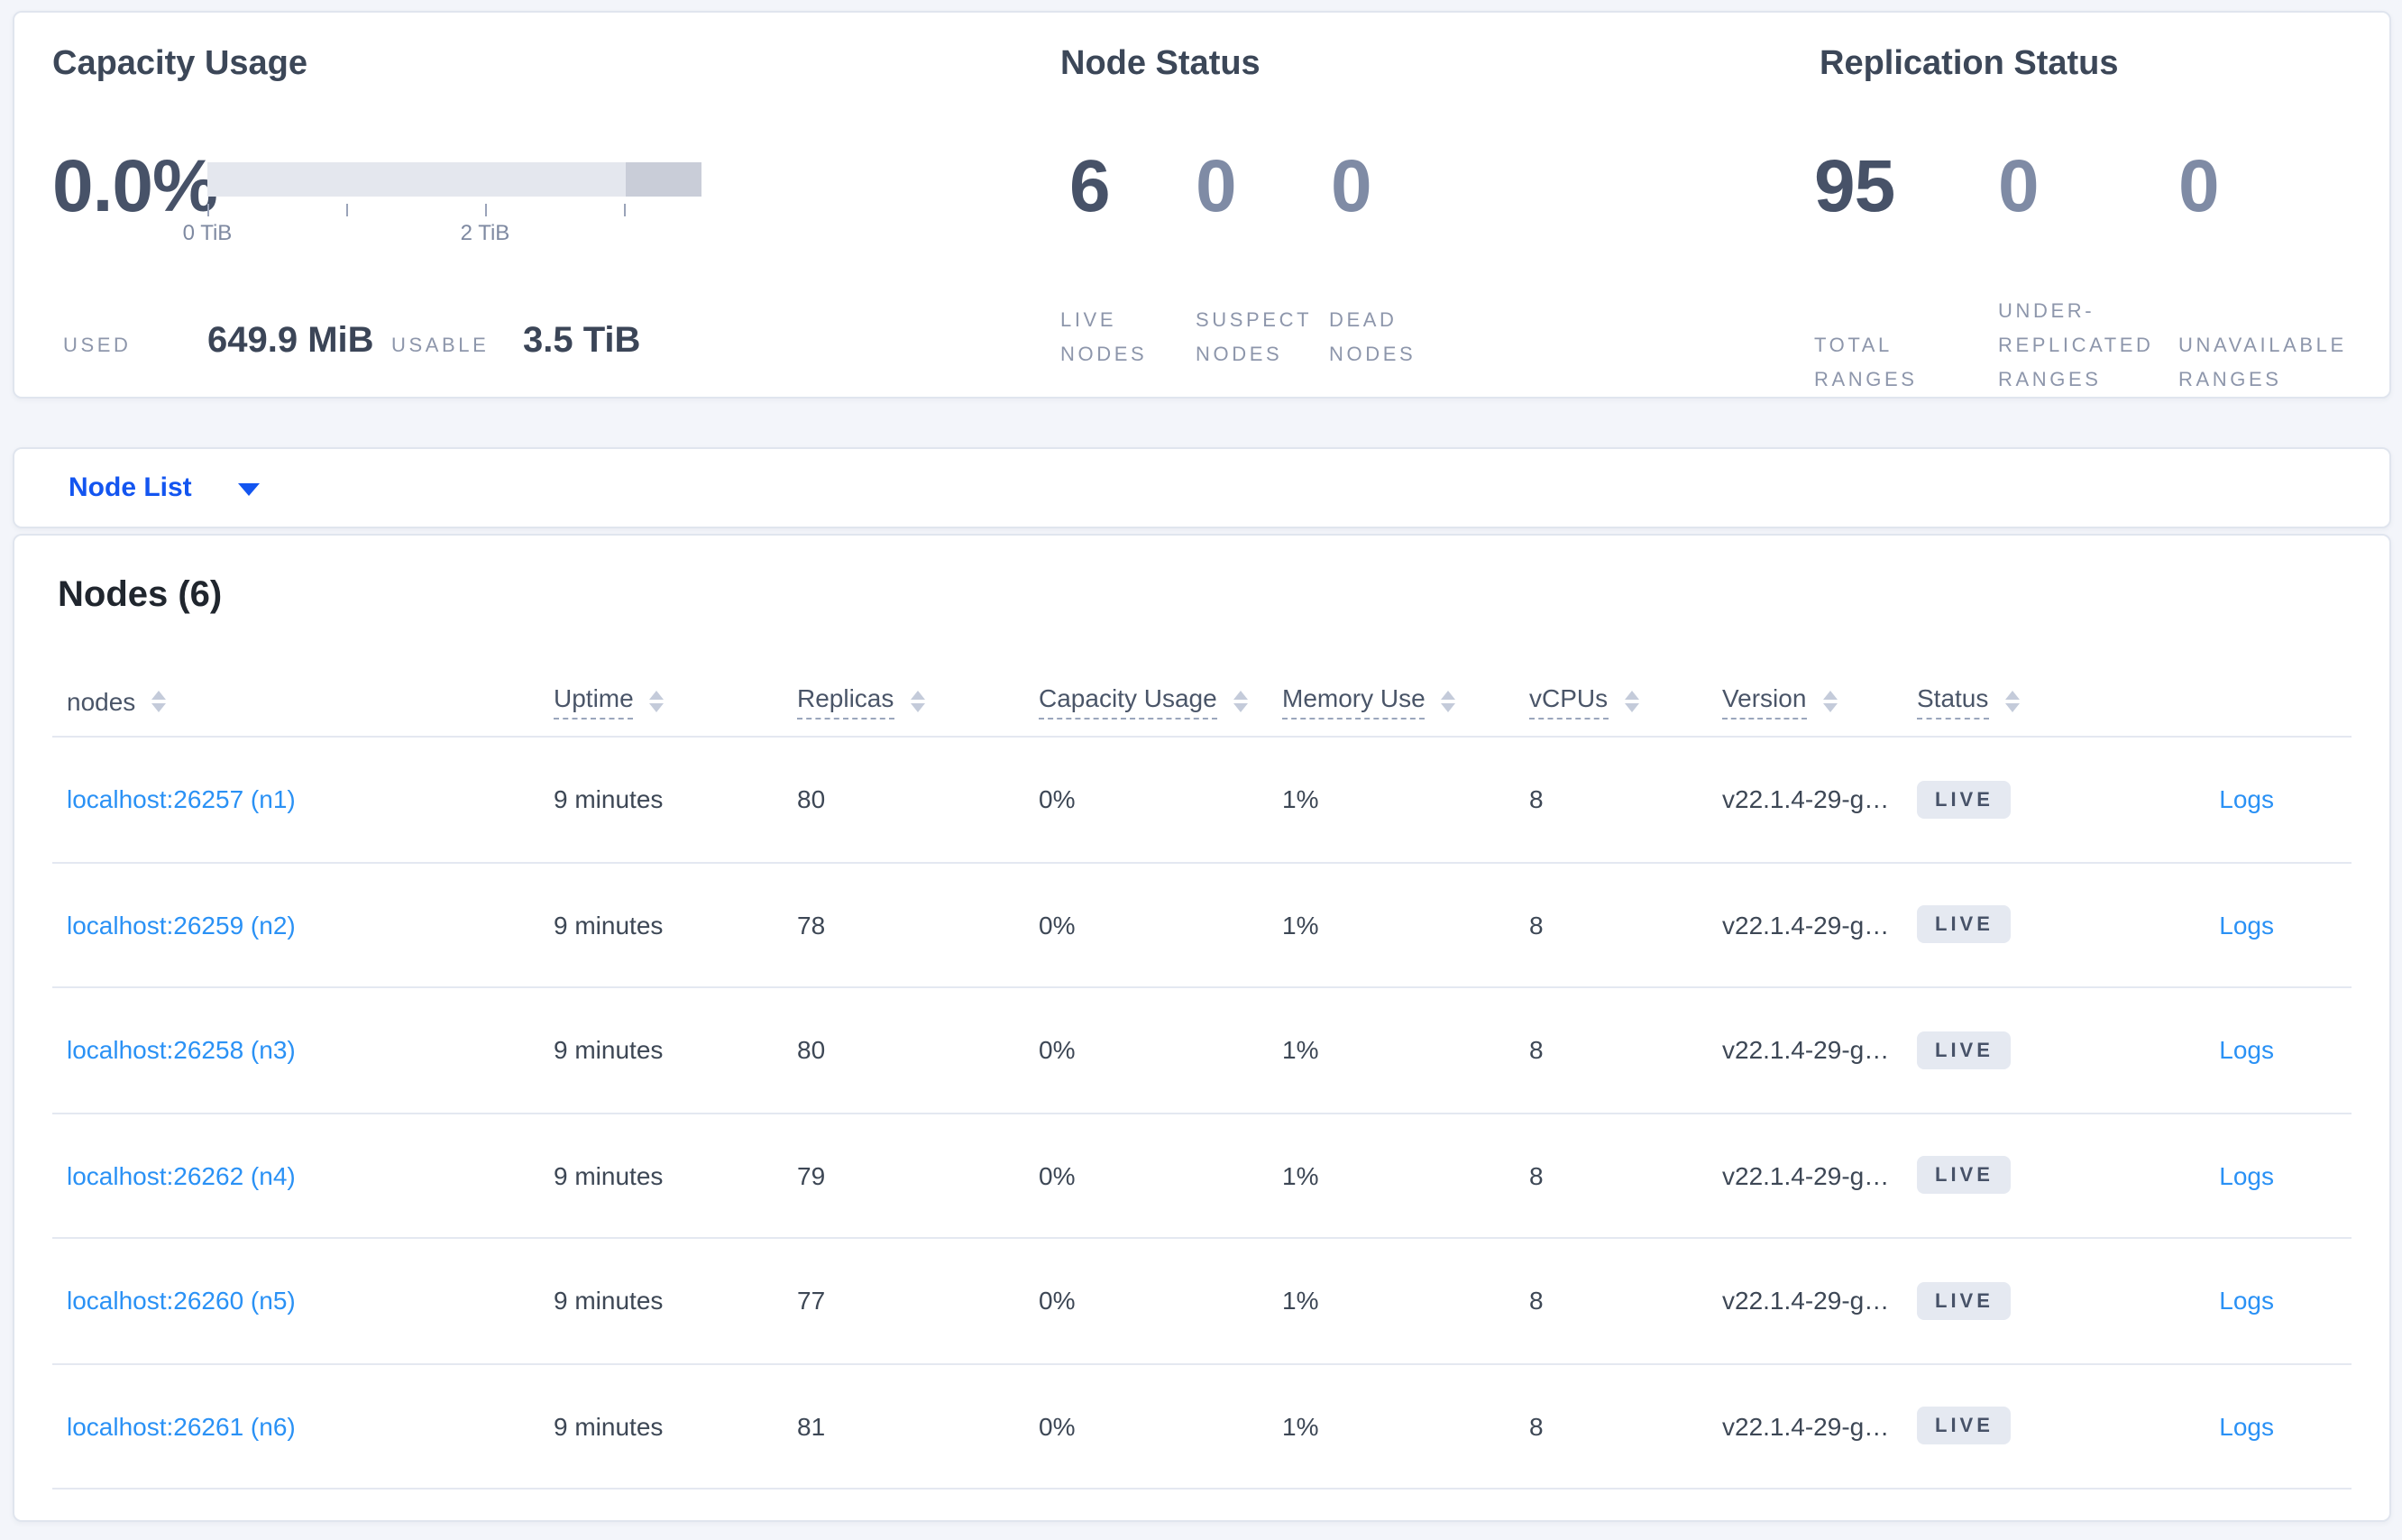 Image resolution: width=2402 pixels, height=1540 pixels. What do you see at coordinates (249, 489) in the screenshot?
I see `chevron-down-icon` at bounding box center [249, 489].